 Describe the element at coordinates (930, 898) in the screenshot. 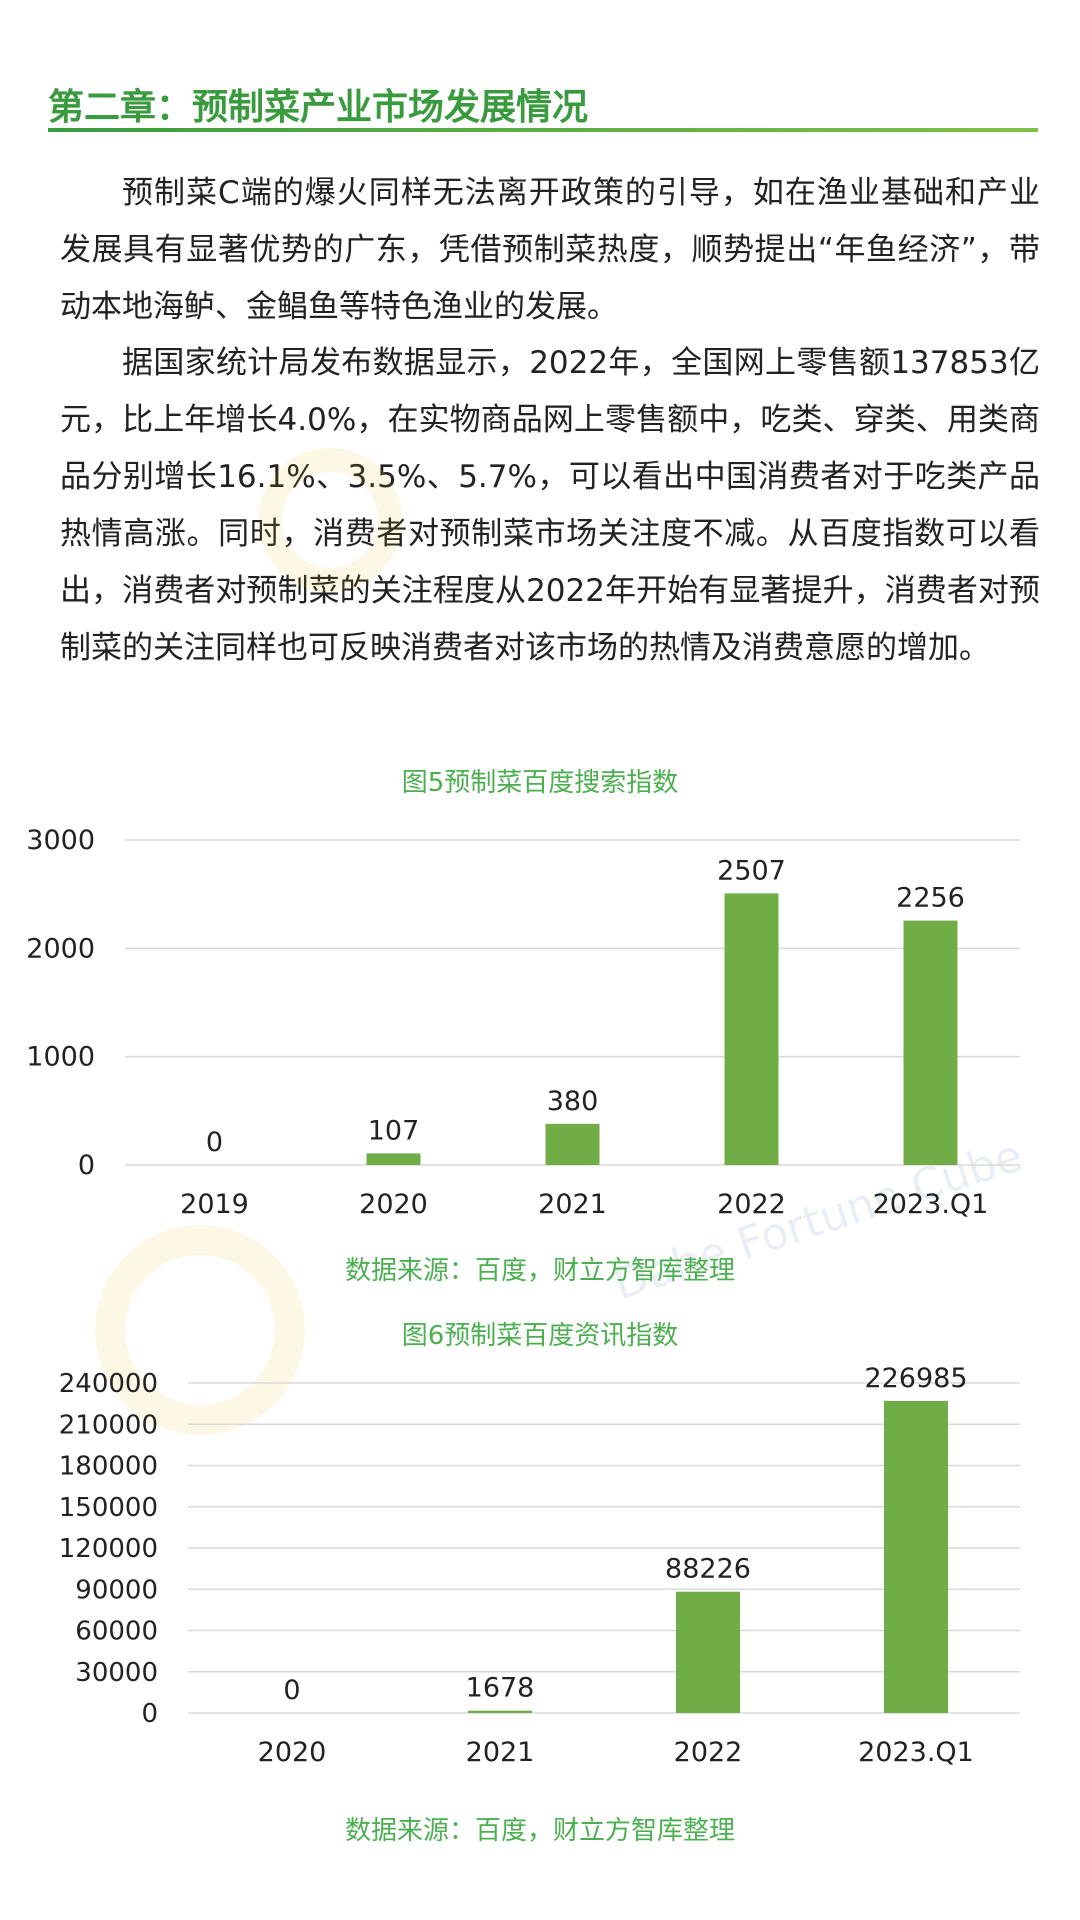

I see `data-label: 2256` at that location.